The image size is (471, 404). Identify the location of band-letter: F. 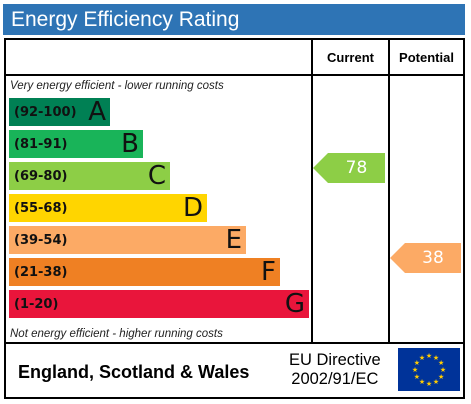
(268, 272).